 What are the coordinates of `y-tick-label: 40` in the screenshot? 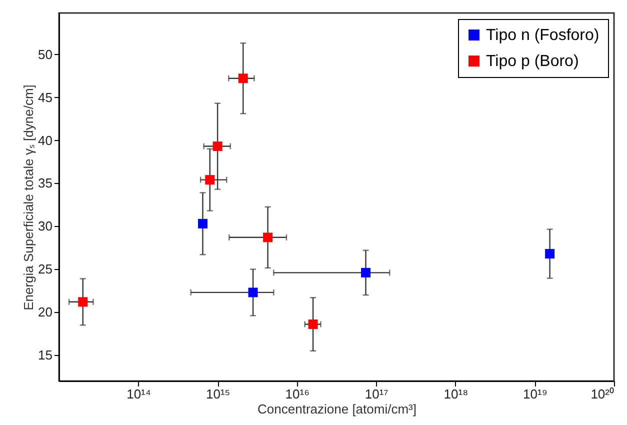 It's located at (45, 140).